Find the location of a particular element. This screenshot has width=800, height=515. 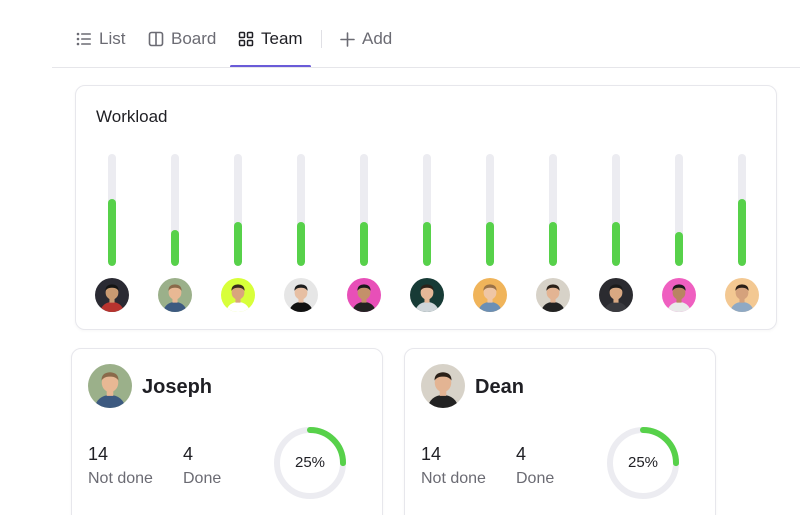

tab-team-label: Team is located at coordinates (282, 38).